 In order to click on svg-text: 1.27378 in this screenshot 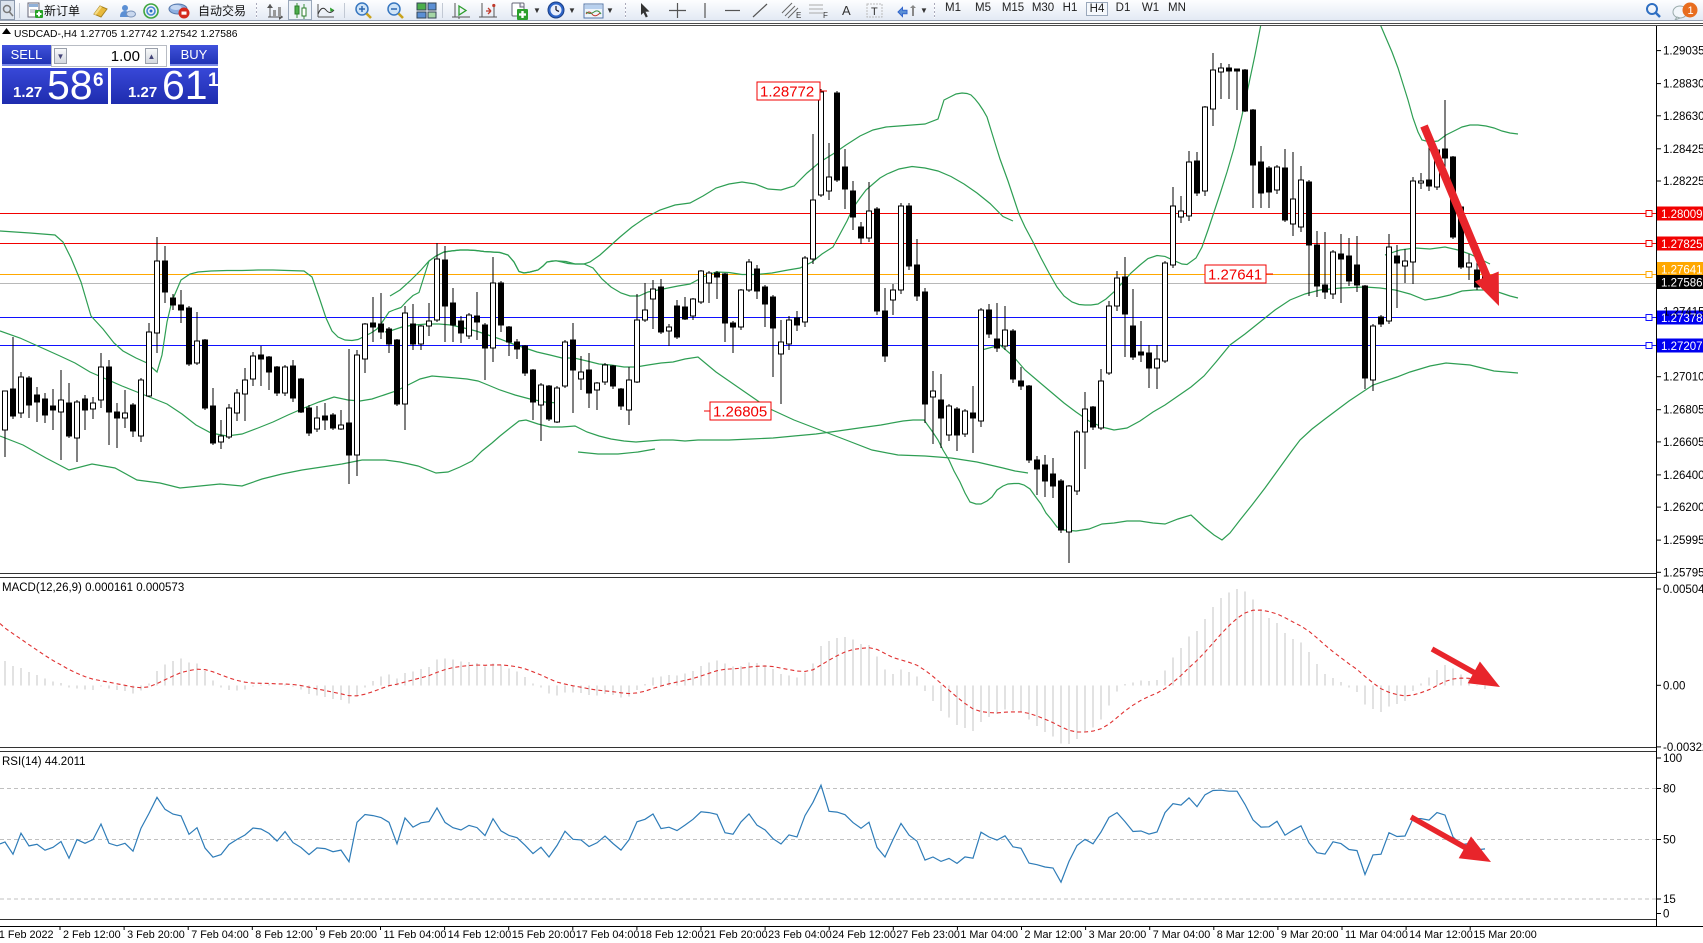, I will do `click(1682, 319)`.